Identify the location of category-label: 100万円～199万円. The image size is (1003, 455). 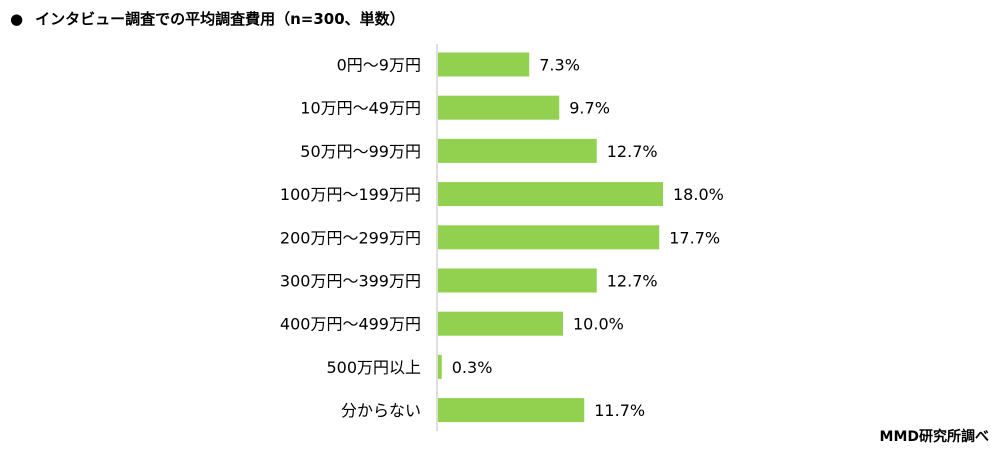
(350, 194).